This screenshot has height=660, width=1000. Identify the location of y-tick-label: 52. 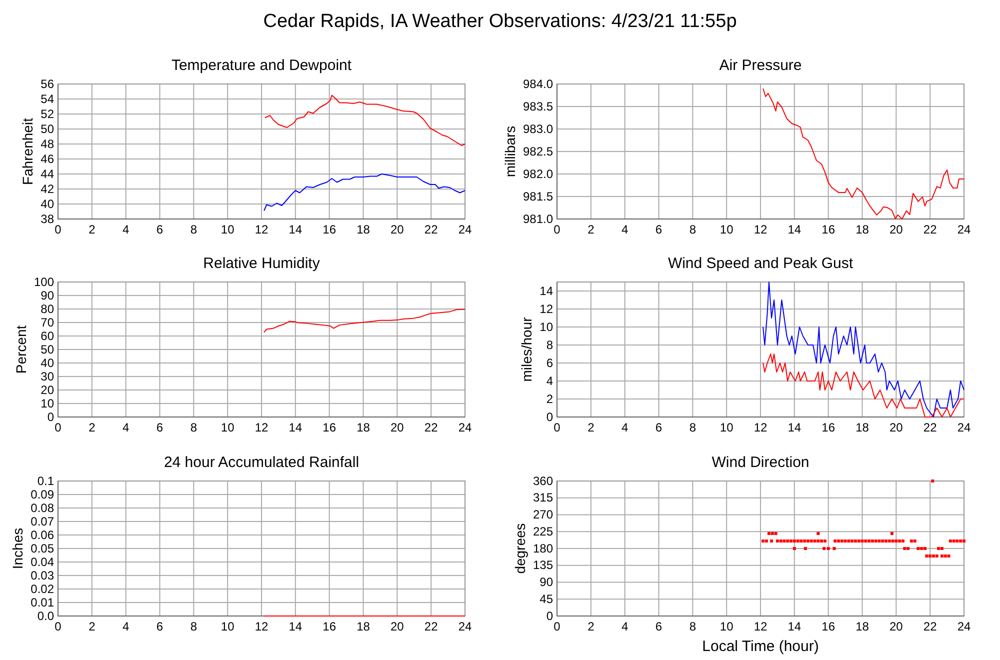
(47, 113).